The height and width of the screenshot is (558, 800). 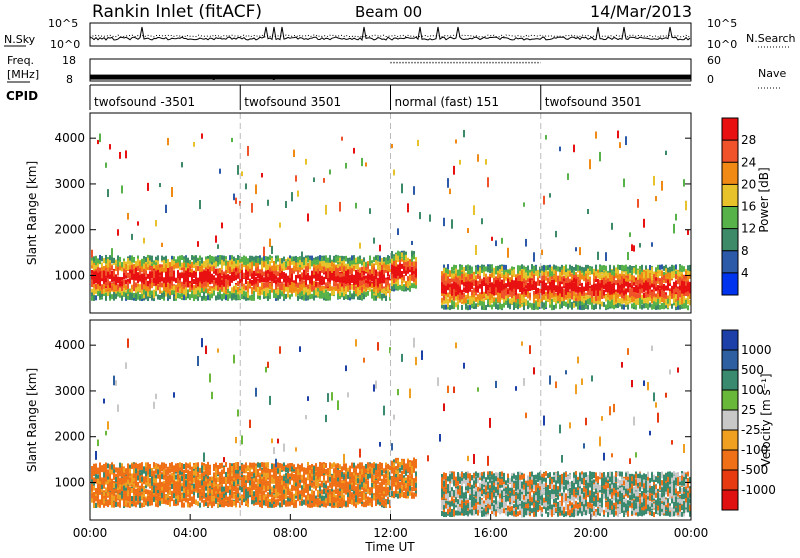 What do you see at coordinates (22, 96) in the screenshot?
I see `cpid-label: CPID` at bounding box center [22, 96].